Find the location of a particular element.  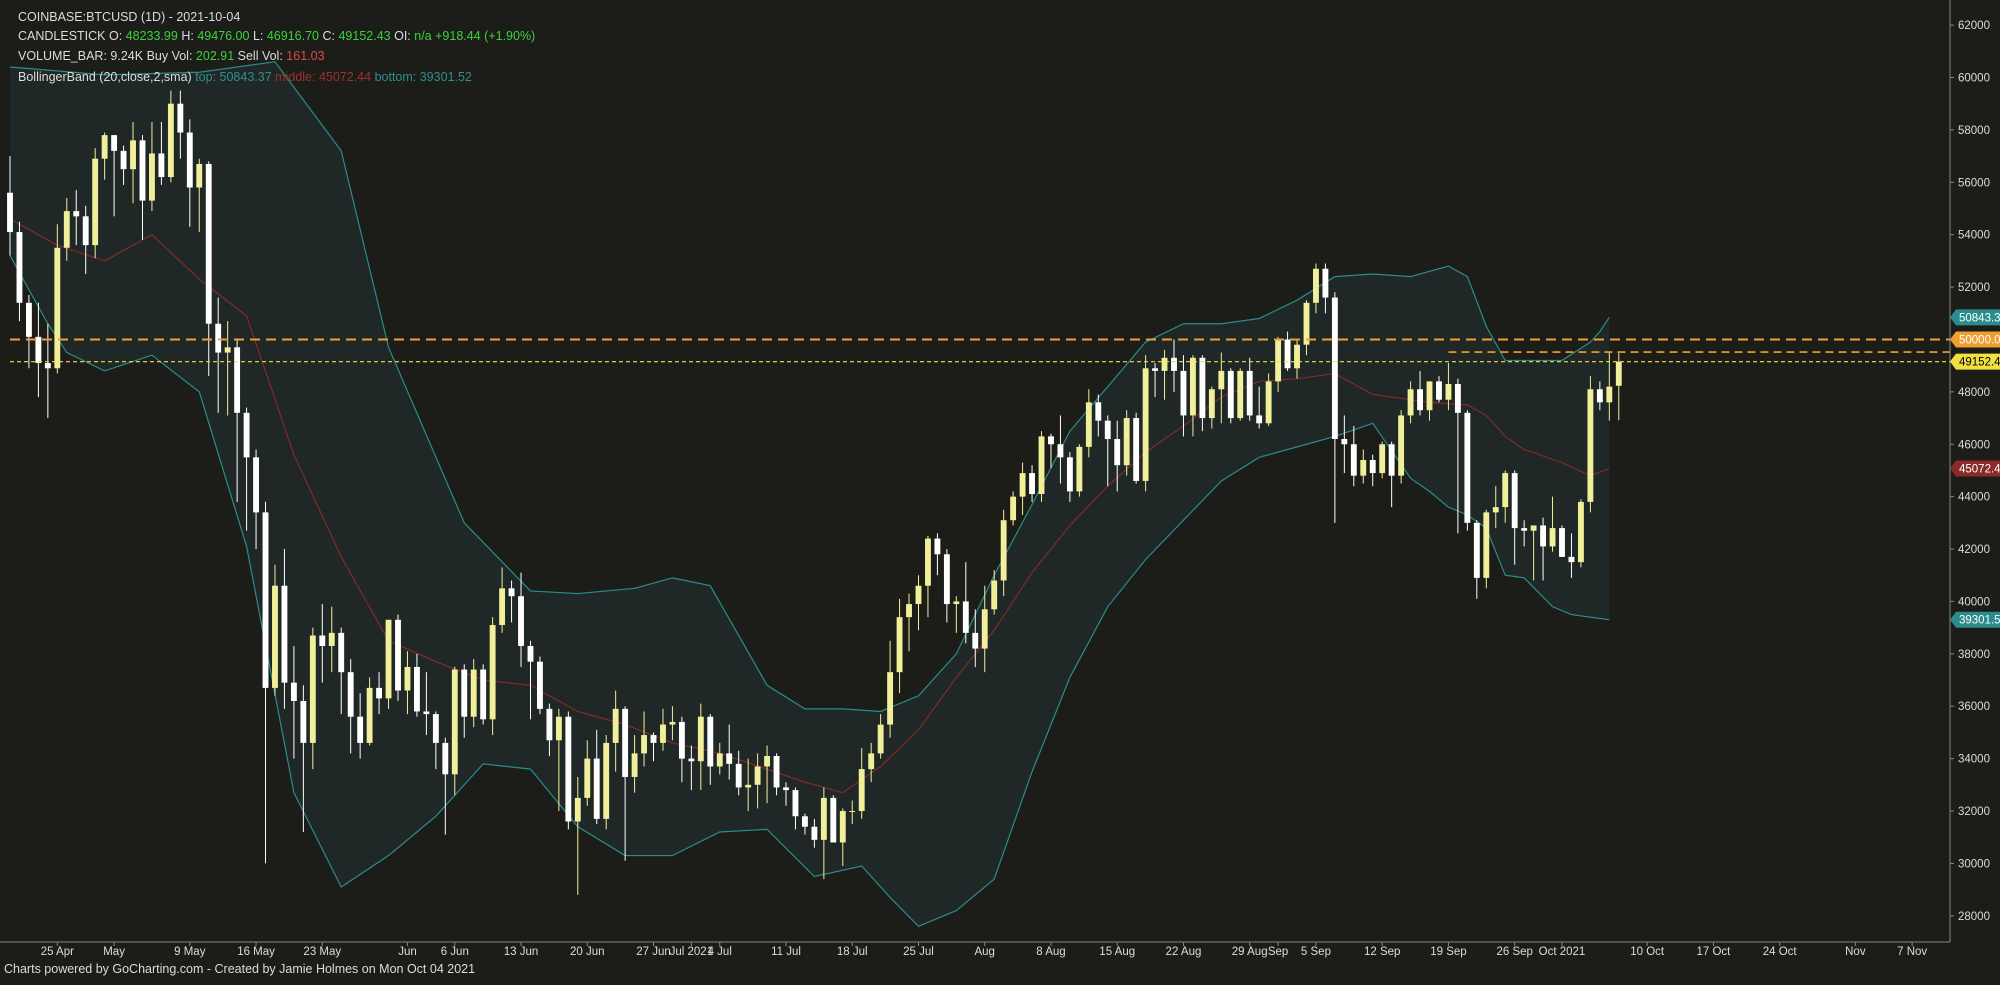

x-tick-label: May is located at coordinates (114, 952).